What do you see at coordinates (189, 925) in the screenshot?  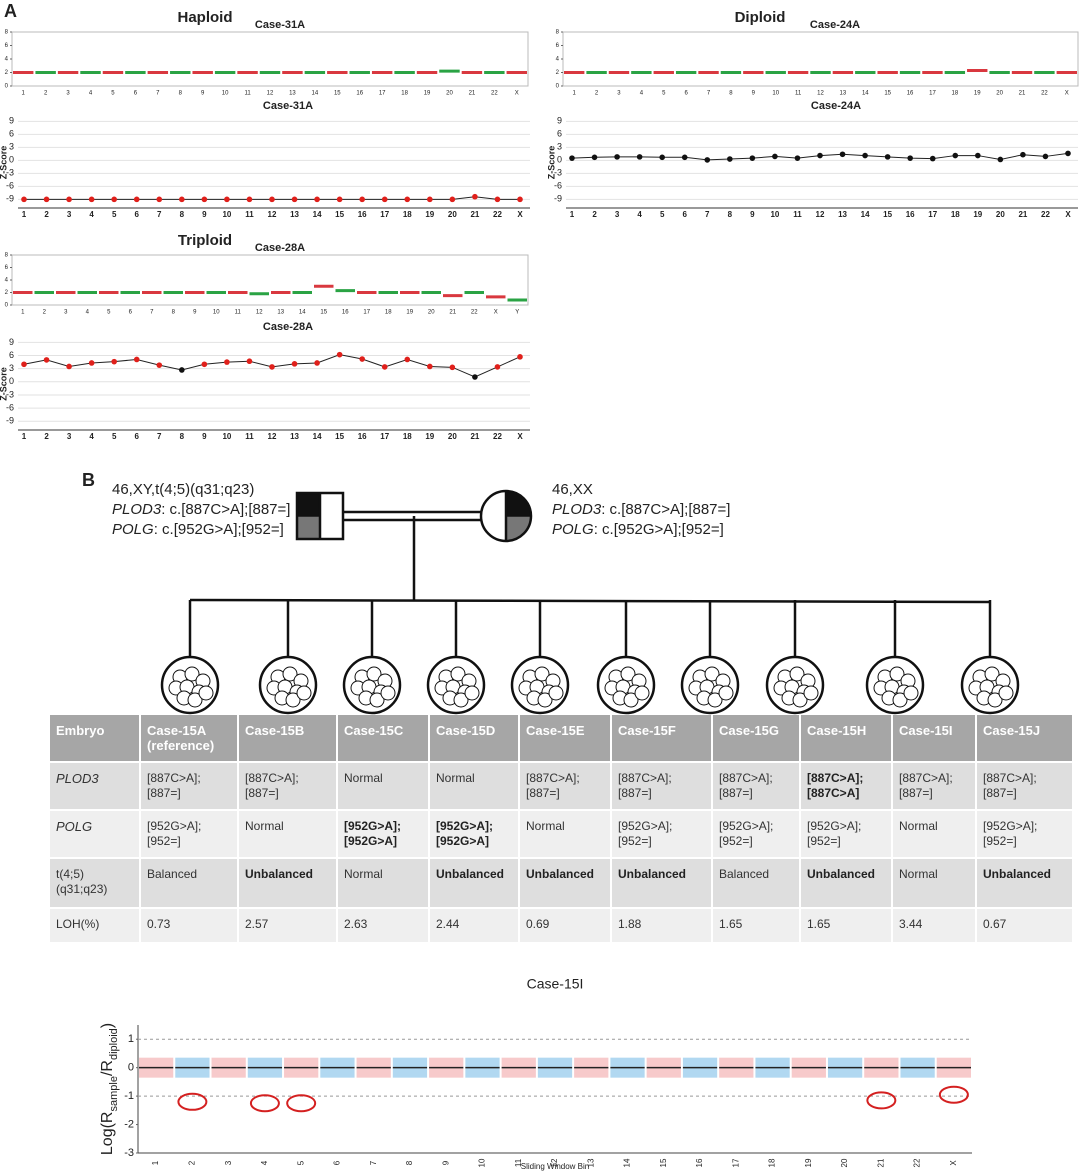 I see `table-cell: 0.73` at bounding box center [189, 925].